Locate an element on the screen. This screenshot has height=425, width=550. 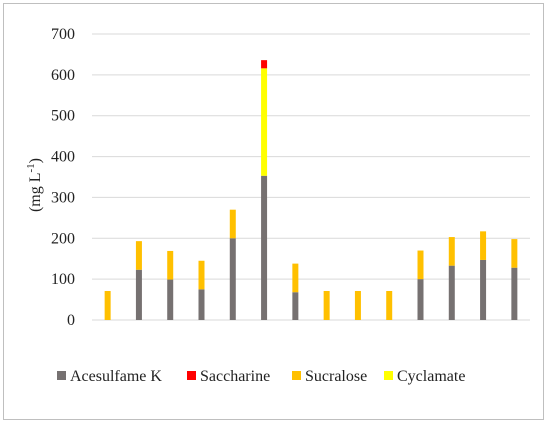
y-tick-label: 0 is located at coordinates (71, 320).